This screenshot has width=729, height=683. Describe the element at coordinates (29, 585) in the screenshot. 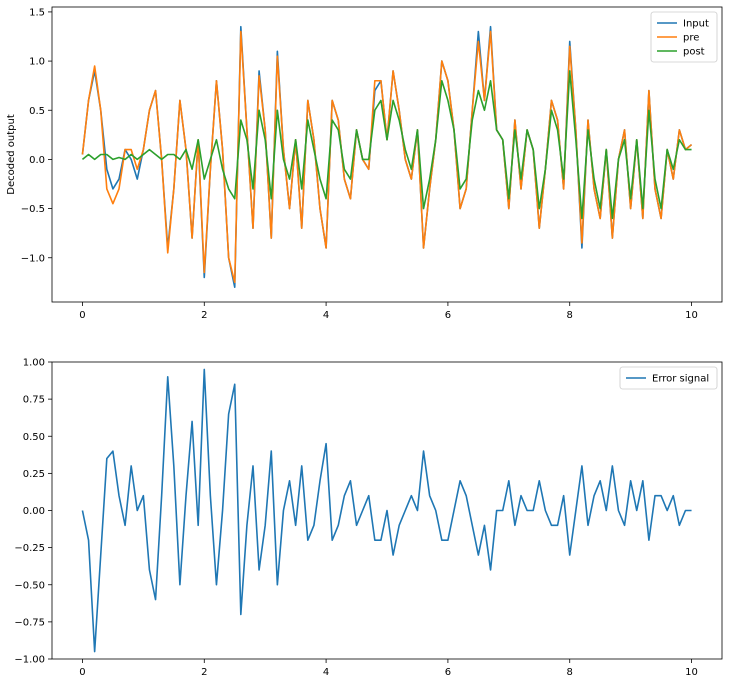

I see `y-tick-label: −0.50` at that location.